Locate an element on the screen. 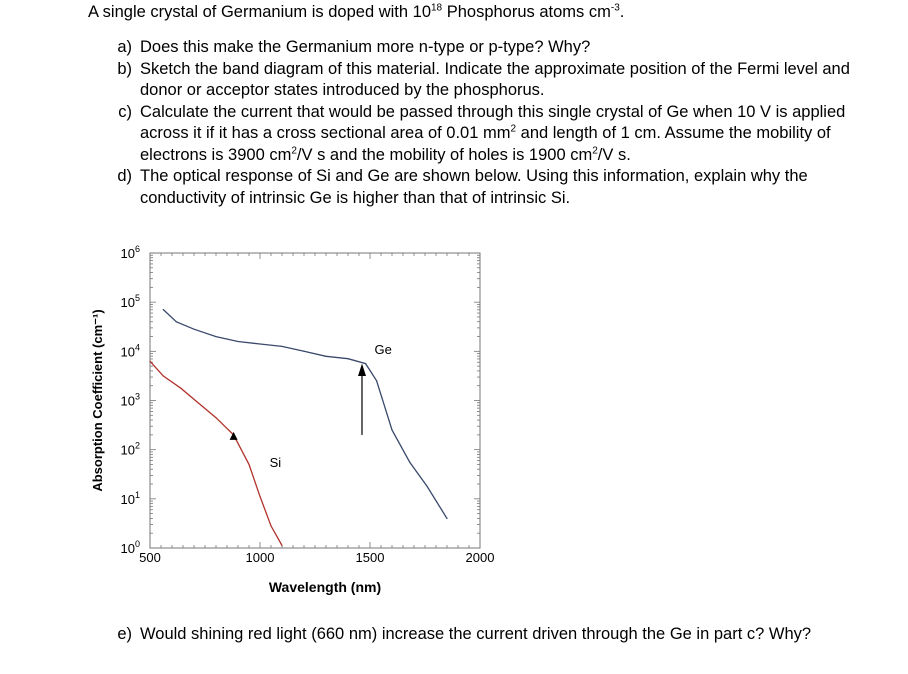 The height and width of the screenshot is (674, 908). x-tick-label: 1000 is located at coordinates (260, 557).